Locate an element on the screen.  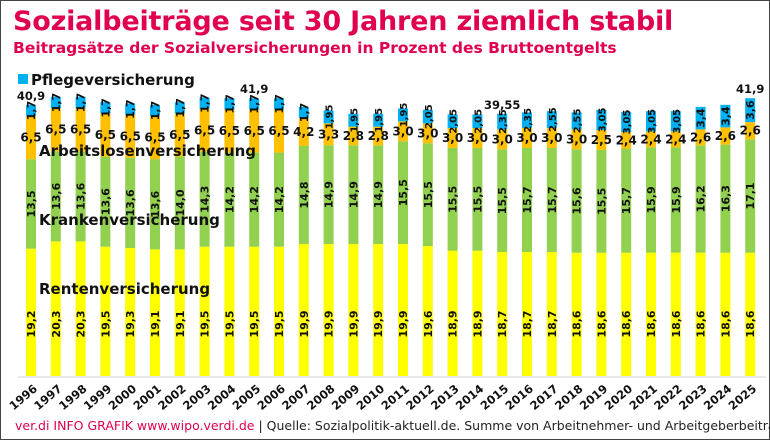
bar-krankenversicherung-2003 is located at coordinates (204, 199).